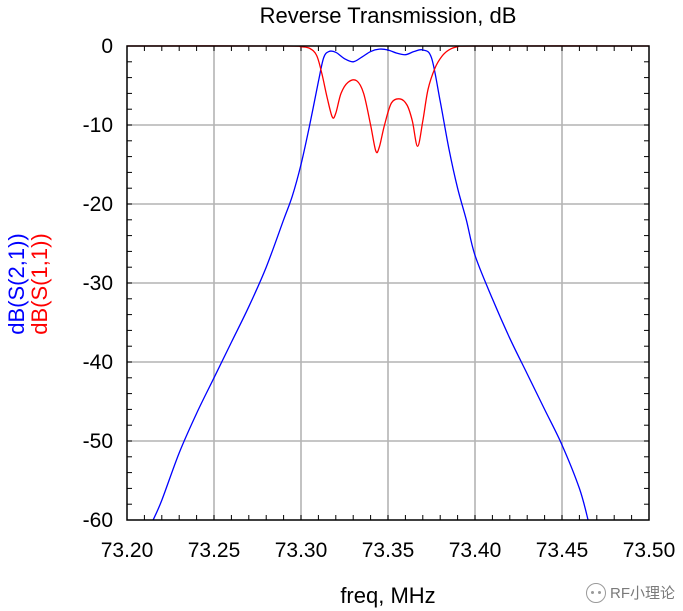 Image resolution: width=683 pixels, height=611 pixels. I want to click on x-tick-labels: 73.20 73.25 73.30 73.35 73.40 73.45 73.50, so click(388, 550).